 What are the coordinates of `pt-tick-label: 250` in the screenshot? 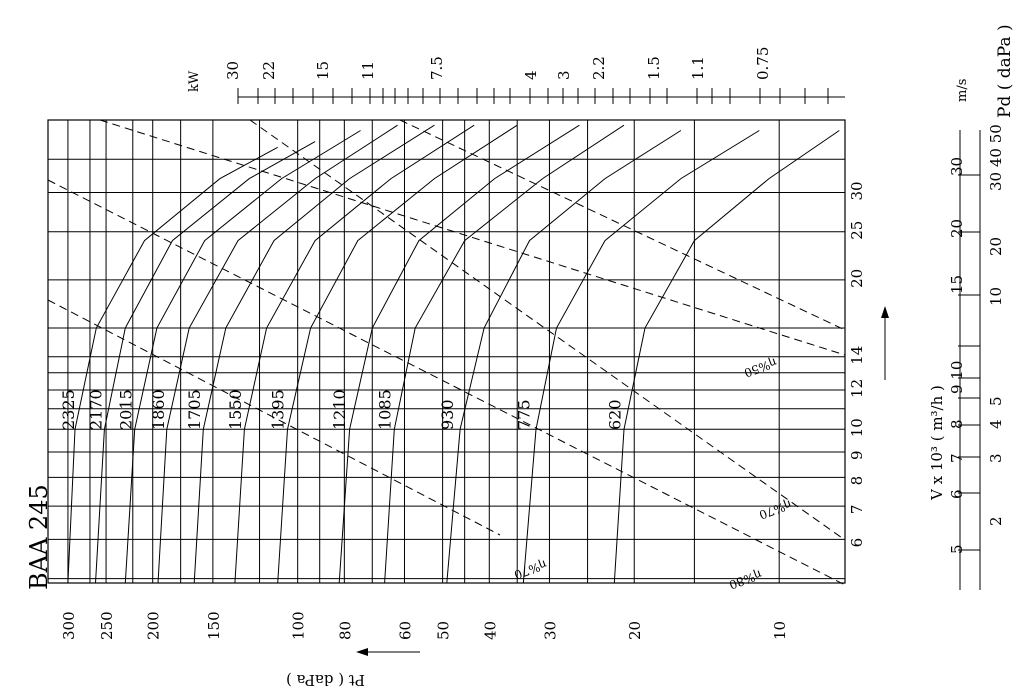 It's located at (107, 625).